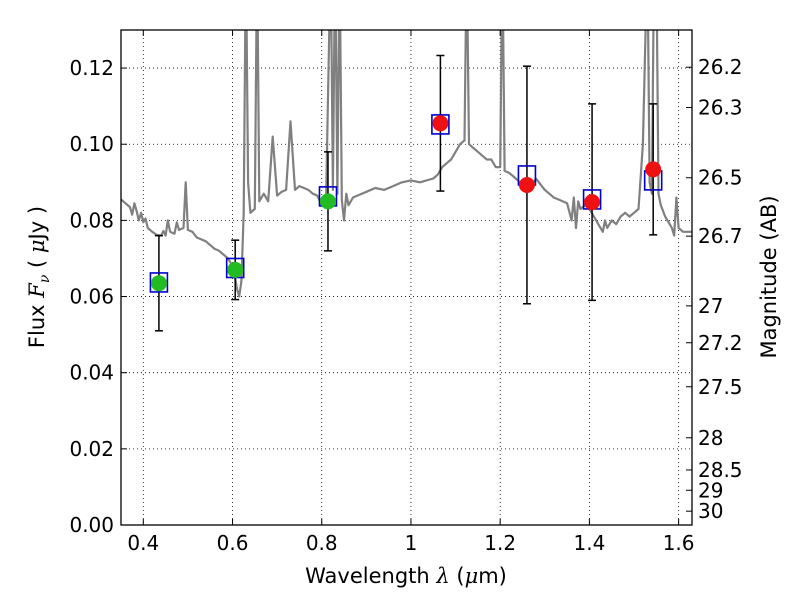  Describe the element at coordinates (720, 470) in the screenshot. I see `magnitude-tick-label: 28.5` at that location.